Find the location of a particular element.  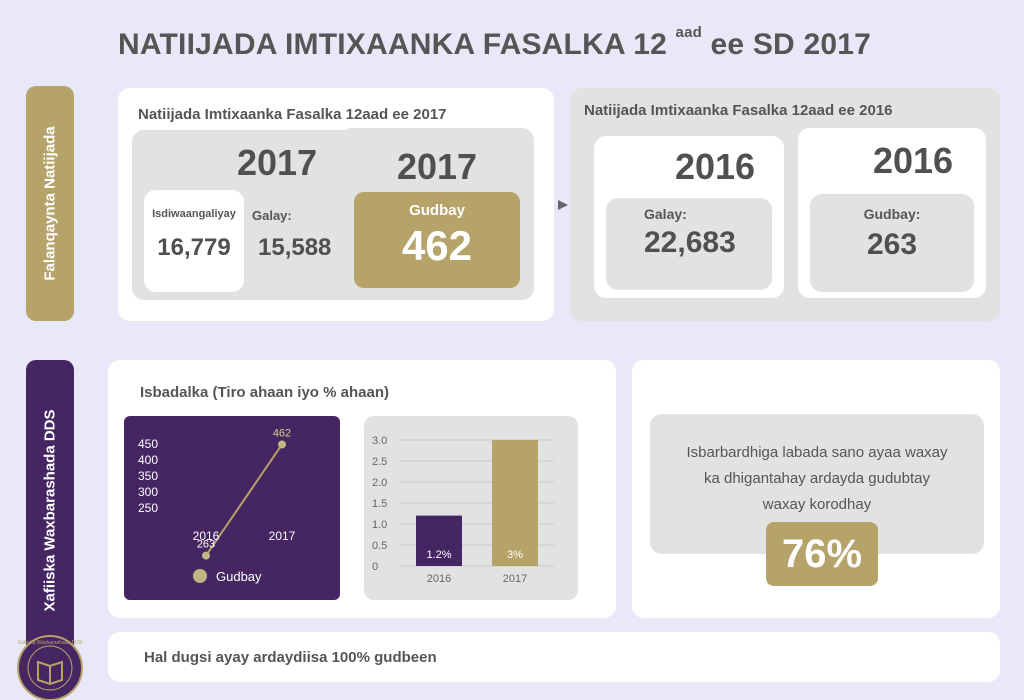

data-label: 462 is located at coordinates (282, 433).